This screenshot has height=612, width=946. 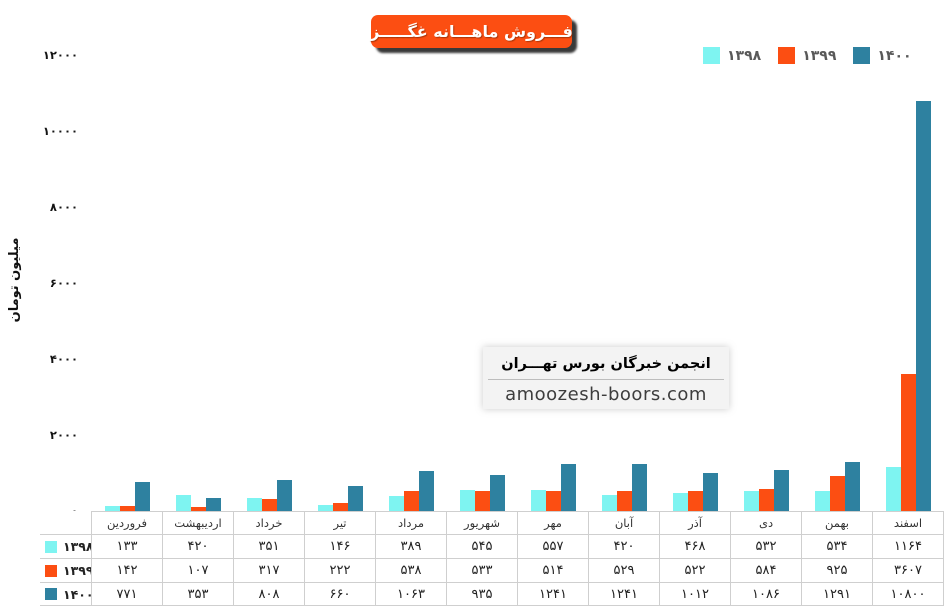 I want to click on legend-swatch-1400-icon, so click(x=862, y=55).